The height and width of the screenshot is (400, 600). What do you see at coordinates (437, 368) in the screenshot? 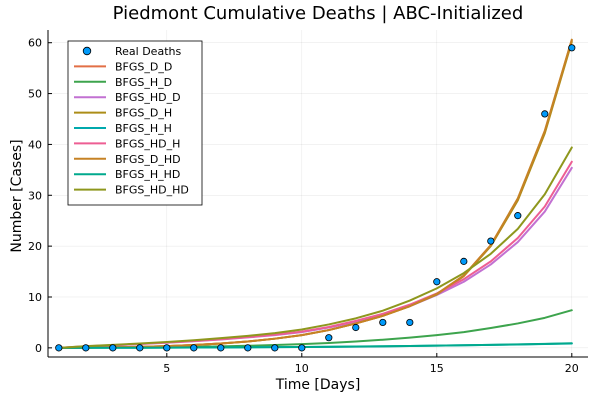
I see `x-tick-label: 15` at bounding box center [437, 368].